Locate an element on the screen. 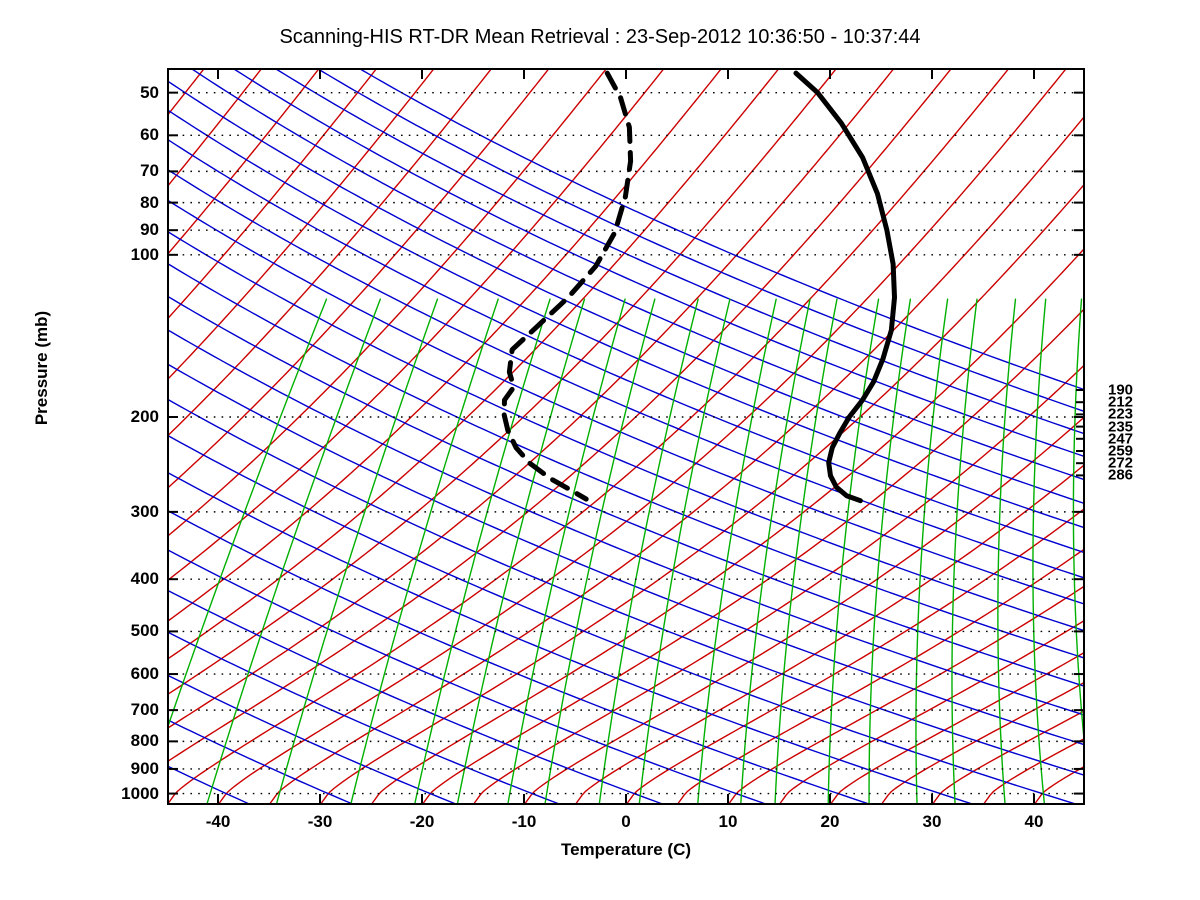 Image resolution: width=1200 pixels, height=900 pixels. x-axis-tick-label: 40 is located at coordinates (1034, 821).